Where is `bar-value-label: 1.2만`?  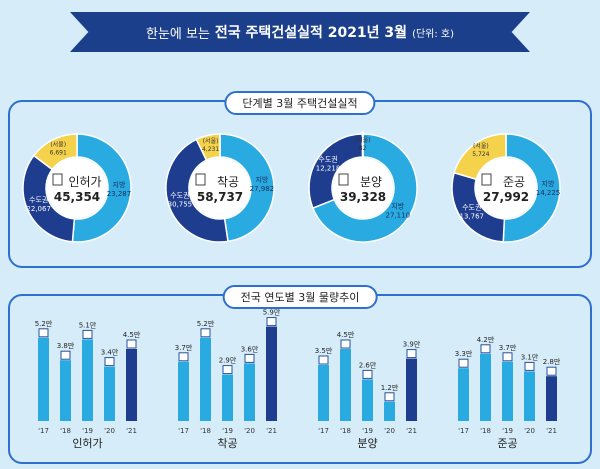 bar-value-label: 1.2만 is located at coordinates (390, 387).